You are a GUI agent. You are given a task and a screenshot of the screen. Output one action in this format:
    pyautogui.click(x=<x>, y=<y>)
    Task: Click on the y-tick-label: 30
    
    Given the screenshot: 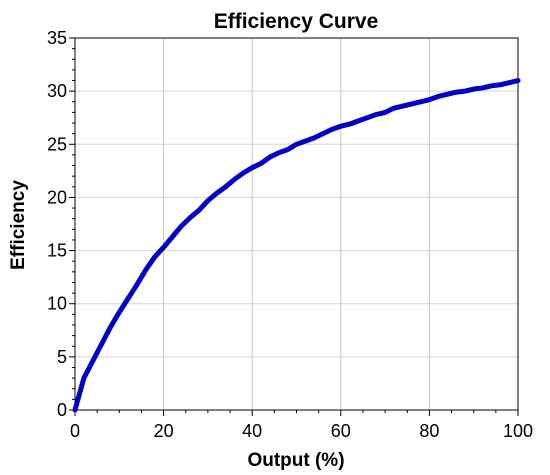 What is the action you would take?
    pyautogui.click(x=57, y=91)
    